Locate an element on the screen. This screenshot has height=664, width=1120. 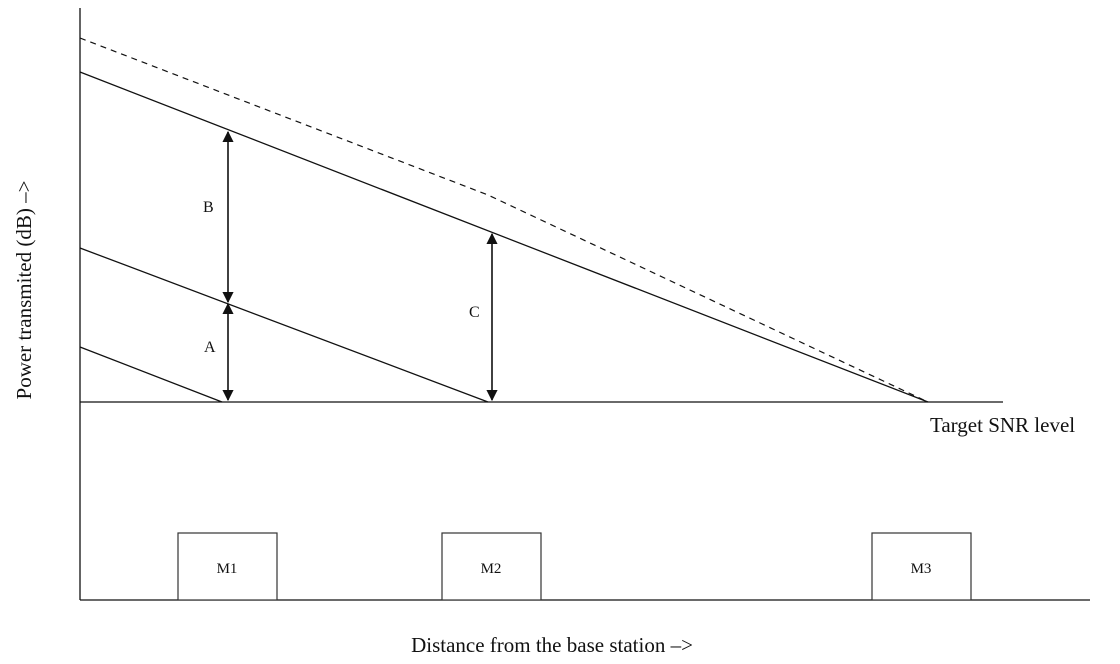
power-line-m1 is located at coordinates (151, 374).